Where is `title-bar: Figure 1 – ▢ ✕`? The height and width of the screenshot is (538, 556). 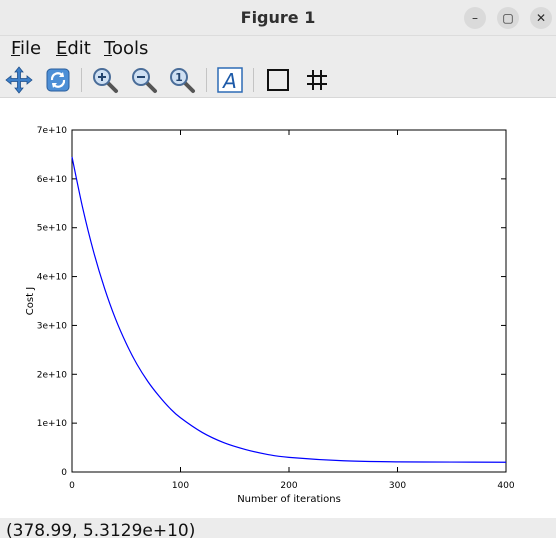 title-bar: Figure 1 – ▢ ✕ is located at coordinates (278, 18).